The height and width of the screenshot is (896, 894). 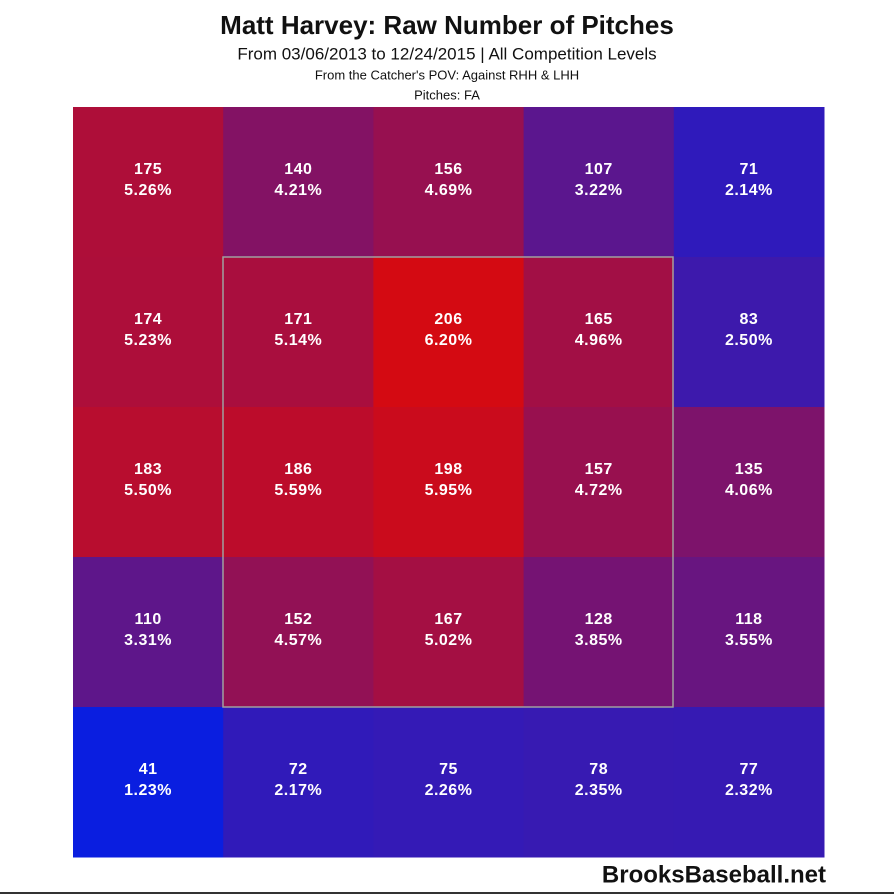 I want to click on cell-percent: 4.57%, so click(x=298, y=640).